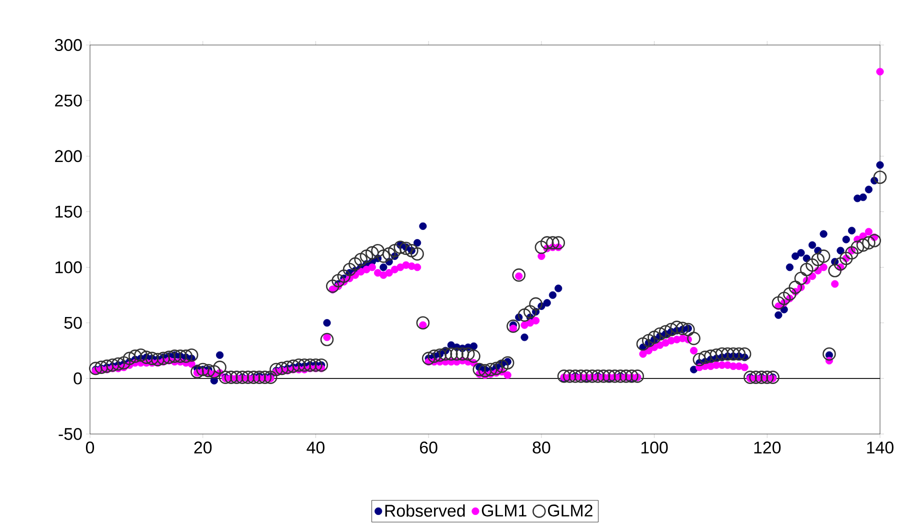 Image resolution: width=908 pixels, height=526 pixels. What do you see at coordinates (68, 45) in the screenshot?
I see `y-tick-label: 300` at bounding box center [68, 45].